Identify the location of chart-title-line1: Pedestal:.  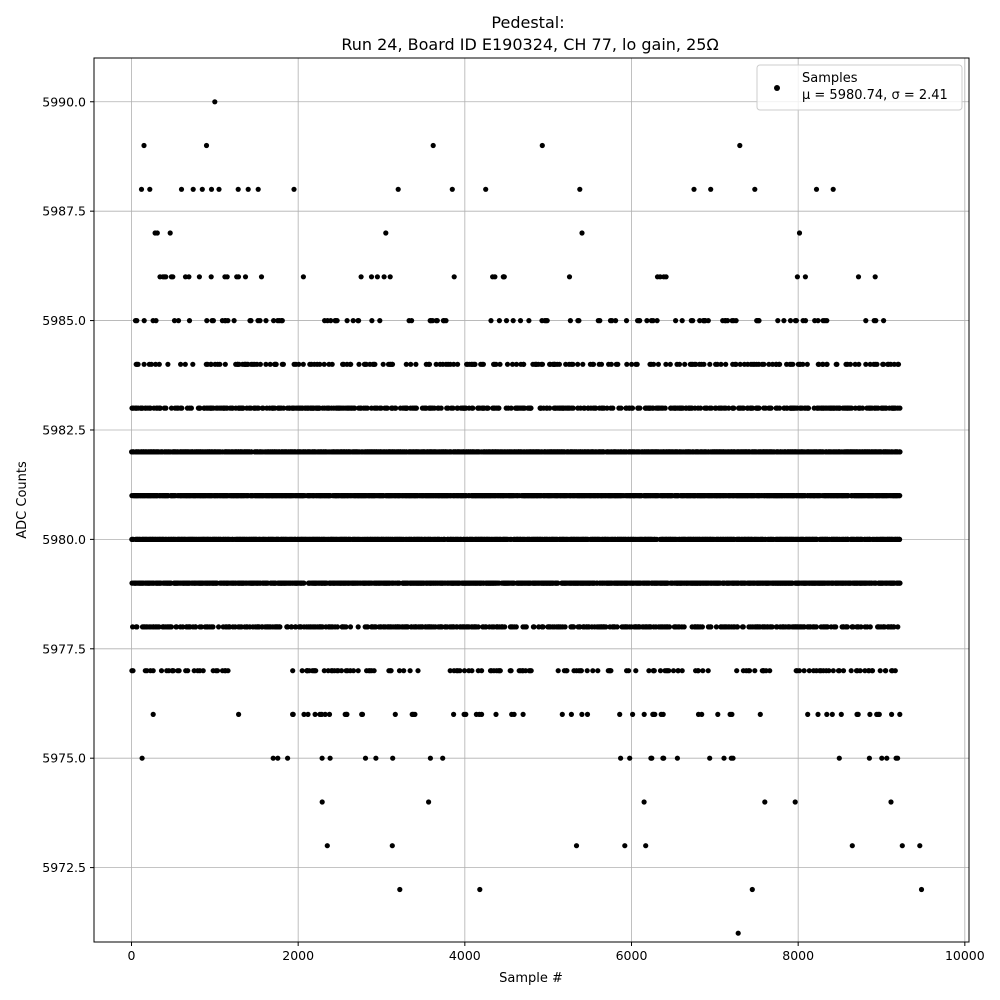
(527, 22).